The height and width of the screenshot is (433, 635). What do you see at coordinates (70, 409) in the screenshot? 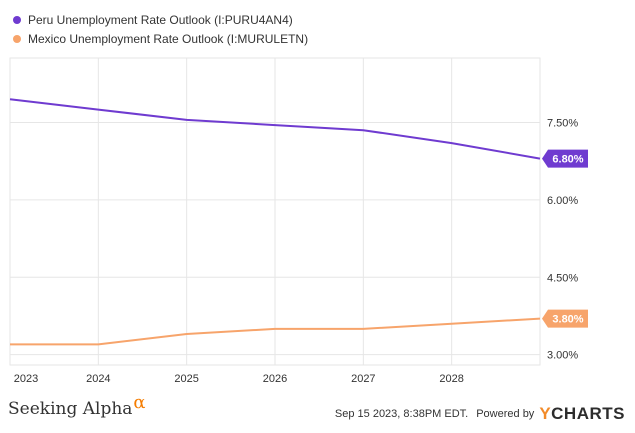
I see `brand-name: Seeking Alpha` at bounding box center [70, 409].